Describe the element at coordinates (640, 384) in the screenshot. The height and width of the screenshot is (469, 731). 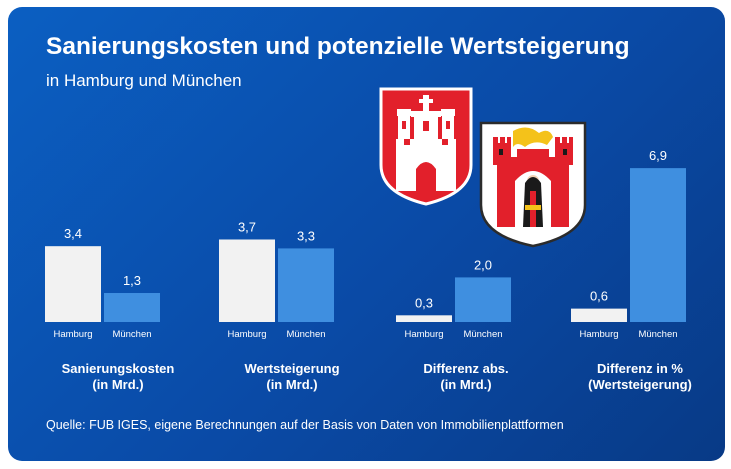
I see `group-label-line2: (Wertsteigerung)` at that location.